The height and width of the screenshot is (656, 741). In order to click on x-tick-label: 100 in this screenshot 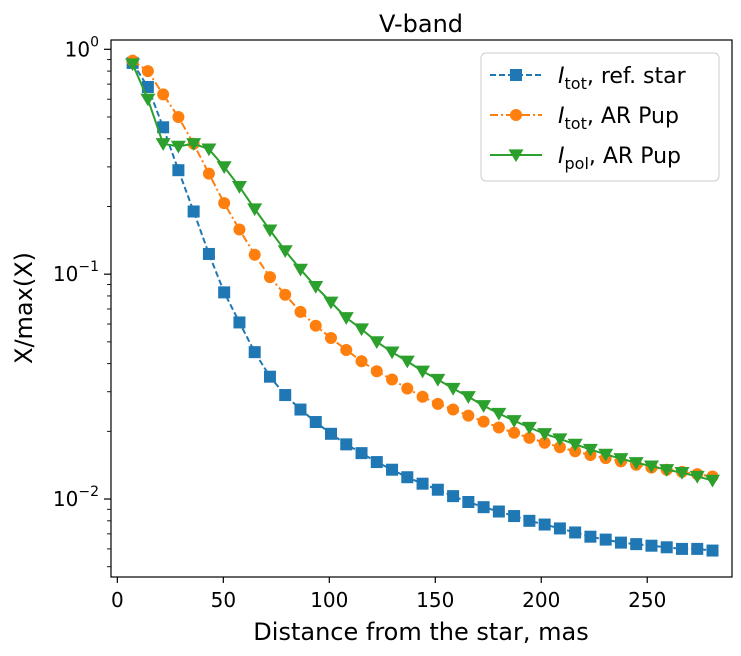, I will do `click(329, 600)`.